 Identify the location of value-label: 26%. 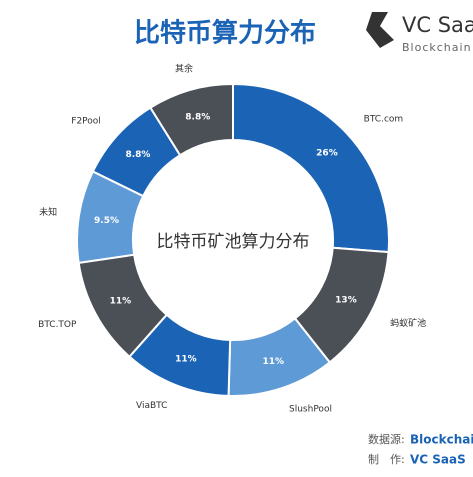
(327, 154).